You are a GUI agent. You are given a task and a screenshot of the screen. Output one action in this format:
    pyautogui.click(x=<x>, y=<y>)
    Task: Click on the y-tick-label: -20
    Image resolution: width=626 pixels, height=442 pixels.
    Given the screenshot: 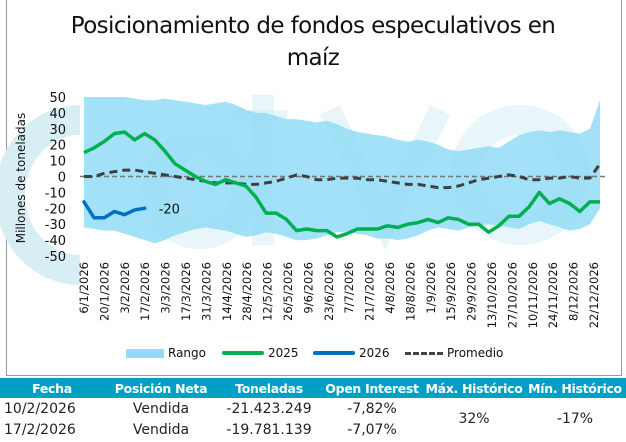 What is the action you would take?
    pyautogui.click(x=55, y=209)
    